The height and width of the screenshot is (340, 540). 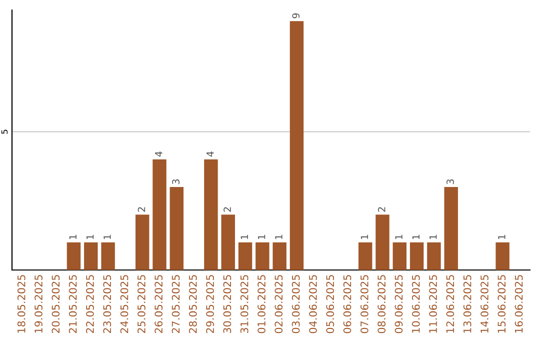 What do you see at coordinates (296, 15) in the screenshot?
I see `data-label: 9` at bounding box center [296, 15].